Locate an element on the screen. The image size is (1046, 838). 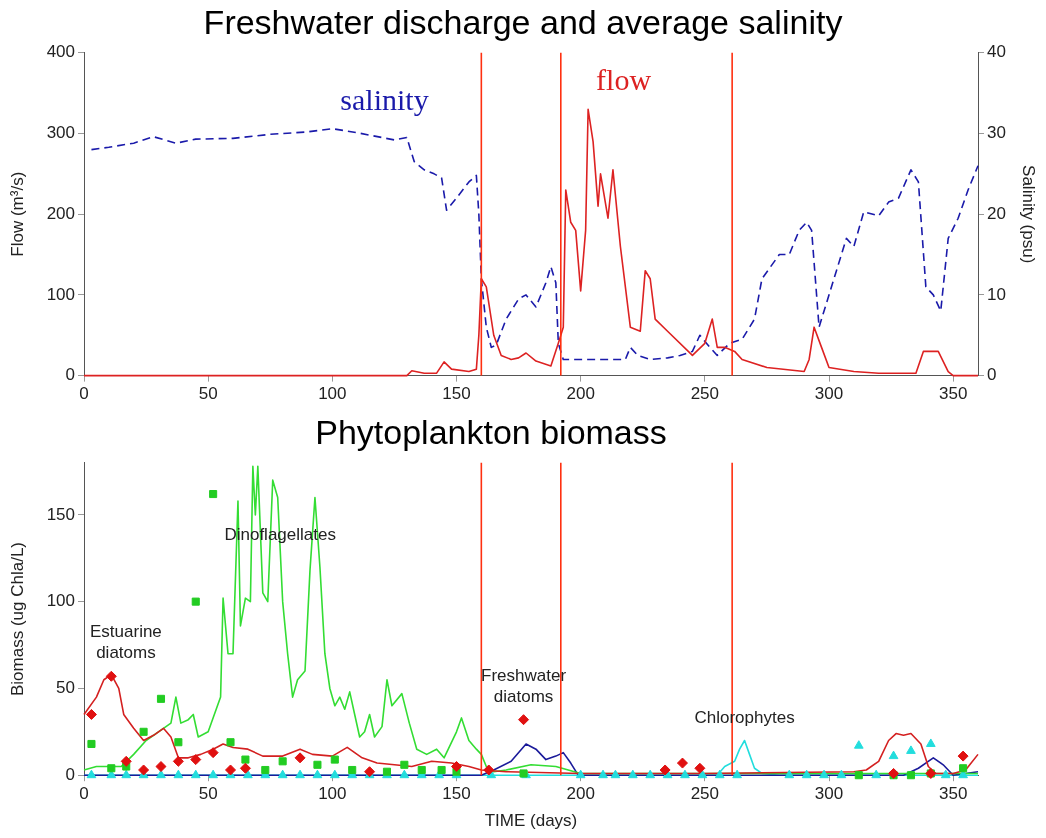
series-label: flow is located at coordinates (624, 80).